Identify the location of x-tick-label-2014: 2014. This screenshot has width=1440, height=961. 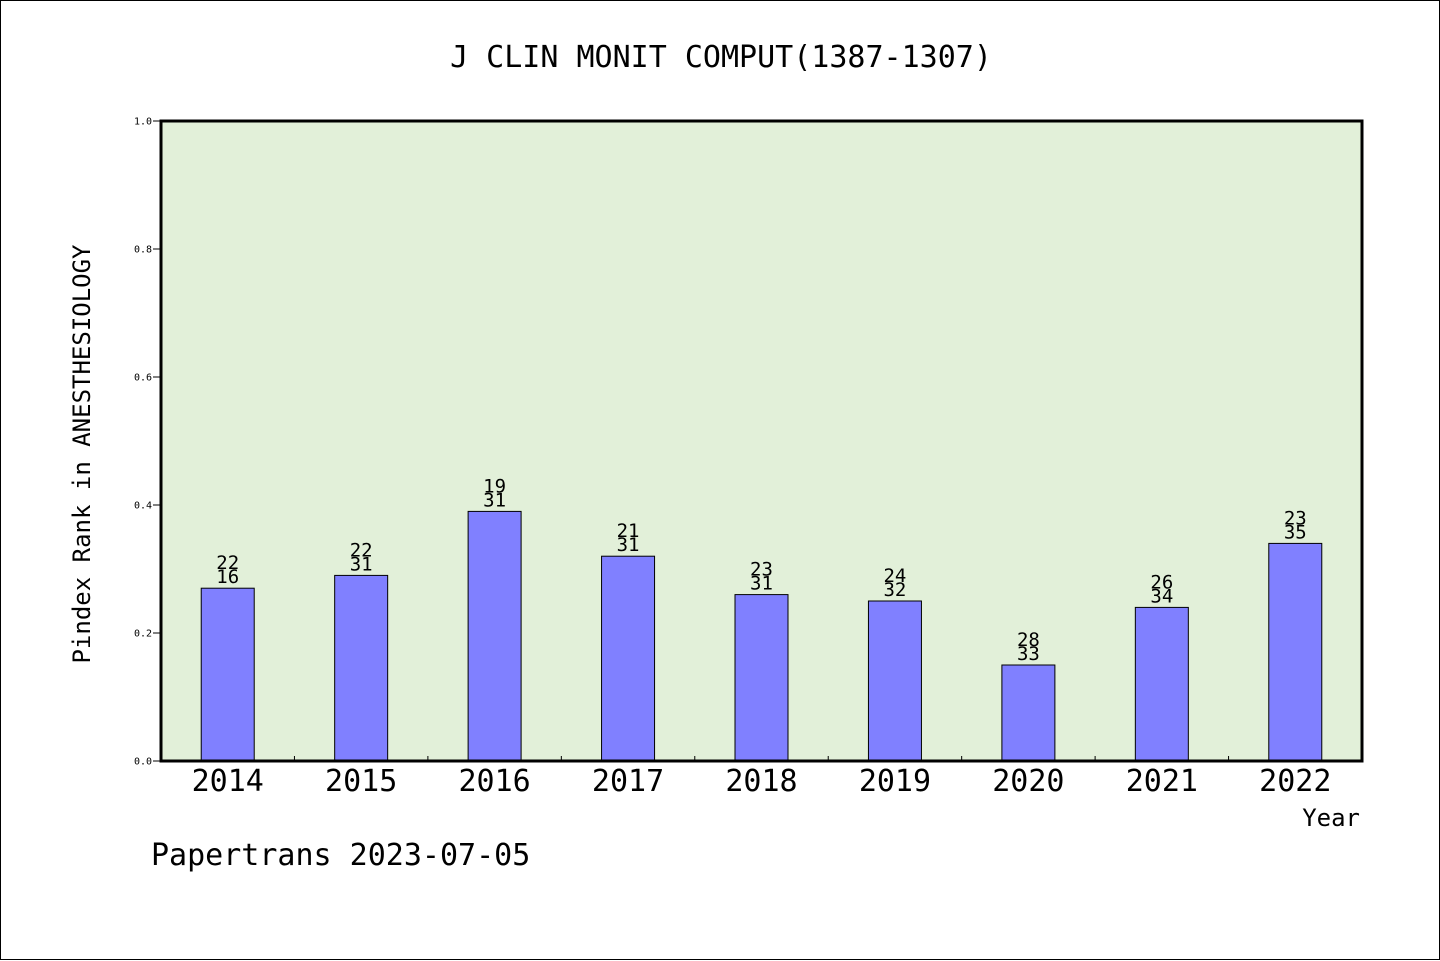
(228, 781).